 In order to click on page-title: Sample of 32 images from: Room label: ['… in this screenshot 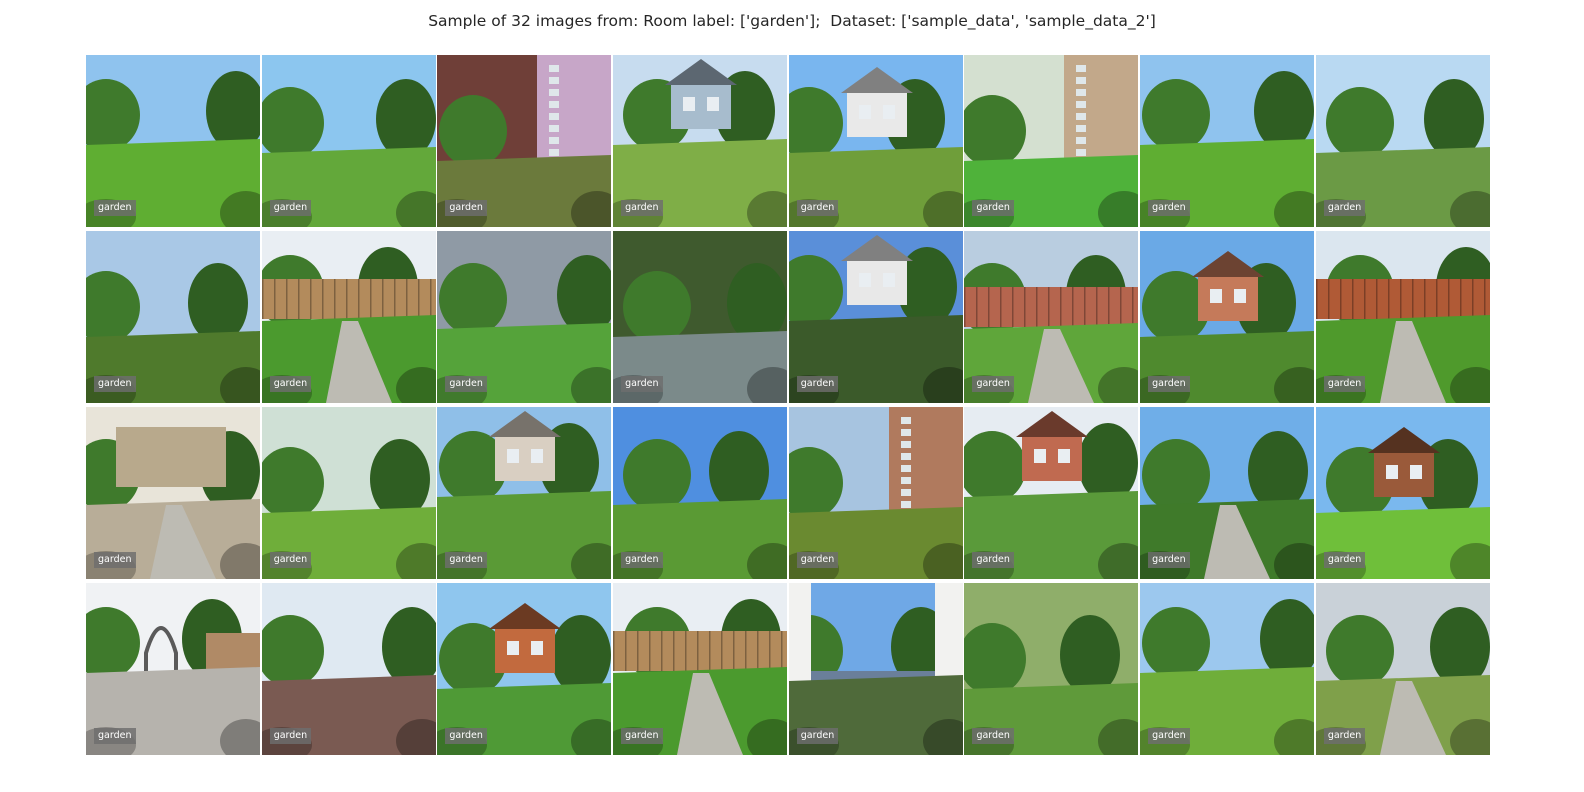, I will do `click(792, 21)`.